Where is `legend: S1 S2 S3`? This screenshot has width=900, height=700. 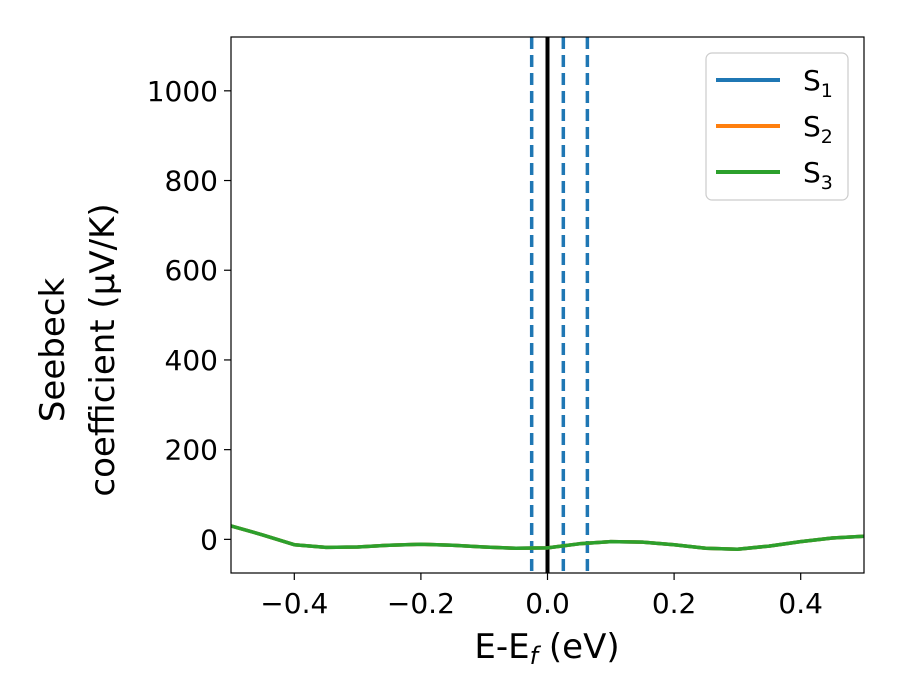
legend: S1 S2 S3 is located at coordinates (777, 126).